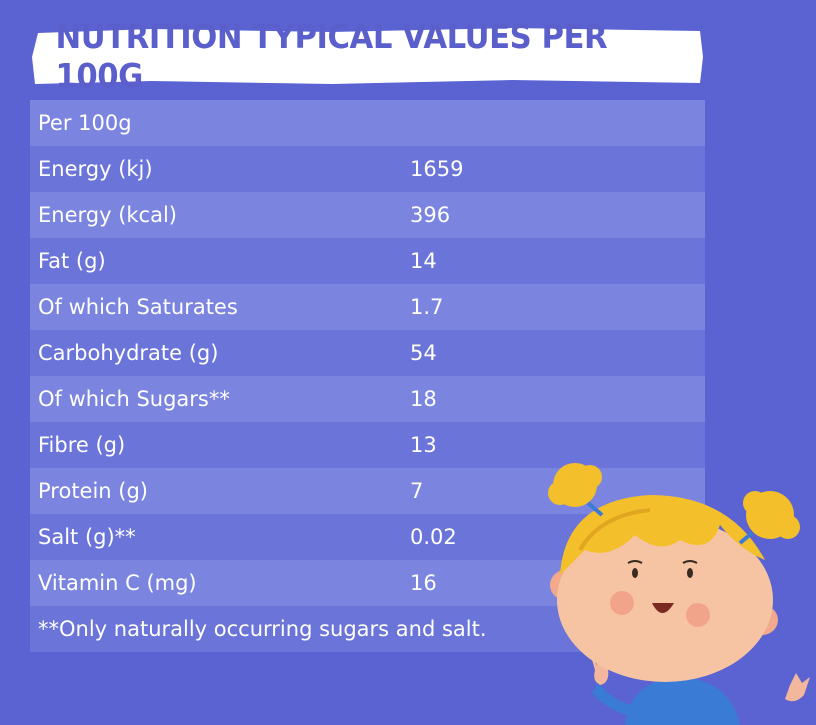 The height and width of the screenshot is (725, 816). Describe the element at coordinates (95, 169) in the screenshot. I see `nutrient-name: Energy (kj)` at that location.